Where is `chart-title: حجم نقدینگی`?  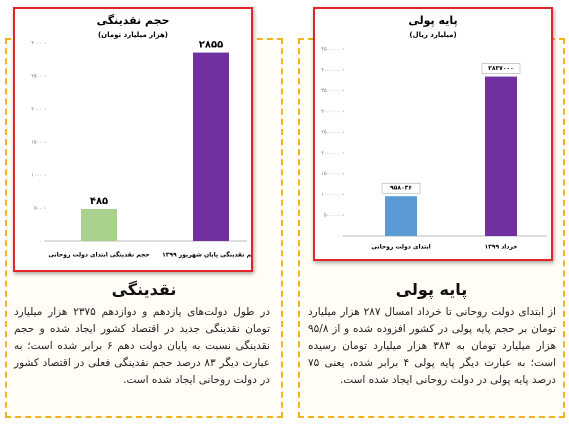 chart-title: حجم نقدینگی is located at coordinates (133, 20).